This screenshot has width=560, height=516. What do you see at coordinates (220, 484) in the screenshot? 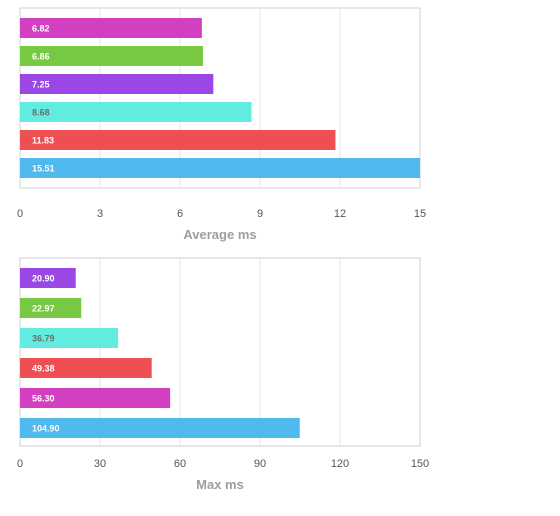
I see `x-axis-title: Max ms` at bounding box center [220, 484].